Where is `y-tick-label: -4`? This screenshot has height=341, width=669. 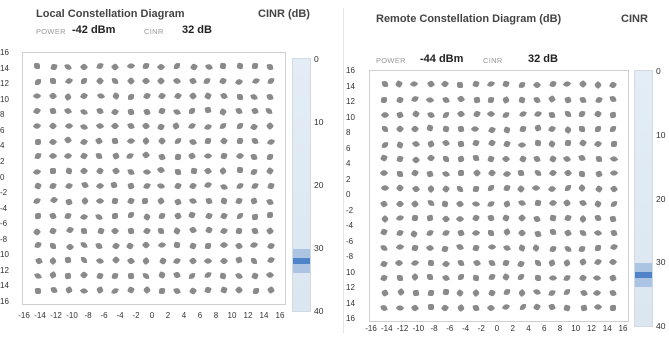
y-tick-label: -4 is located at coordinates (4, 208).